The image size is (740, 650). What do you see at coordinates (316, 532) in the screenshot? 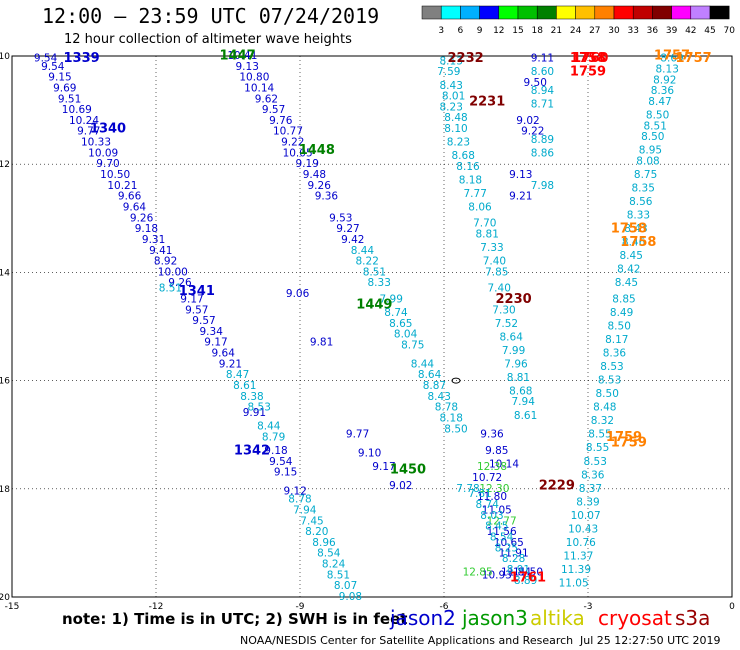
I see `data-point-cyan: 8.20` at bounding box center [316, 532].